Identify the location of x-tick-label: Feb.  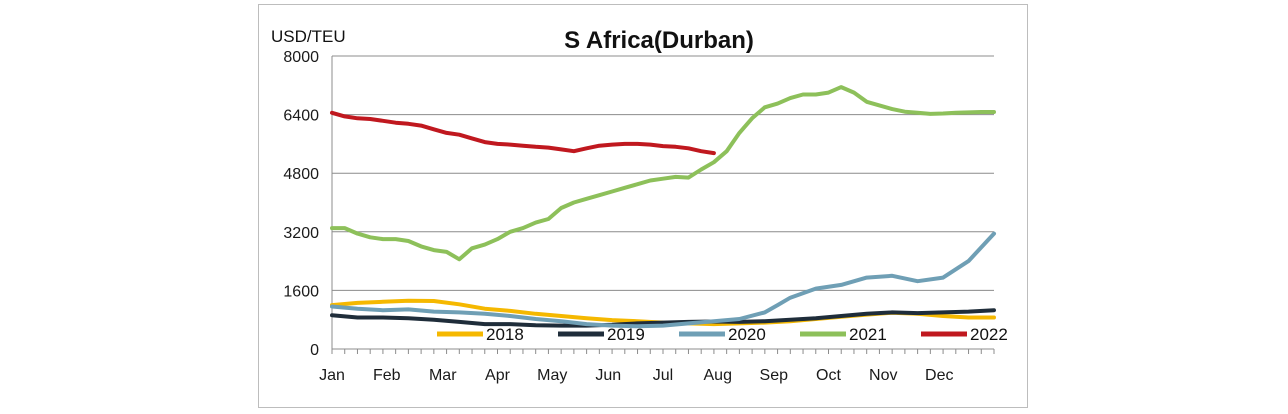
(387, 375).